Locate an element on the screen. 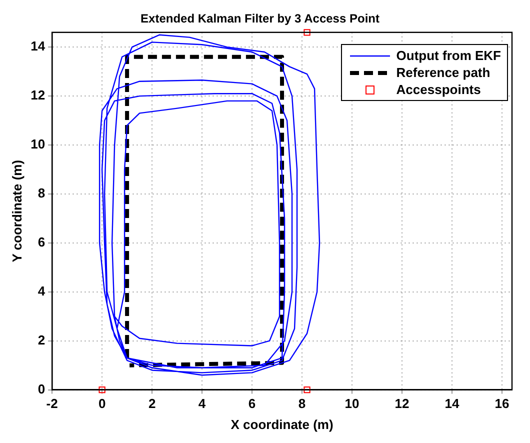 Image resolution: width=530 pixels, height=443 pixels. y-tick-label: 6 is located at coordinates (42, 242).